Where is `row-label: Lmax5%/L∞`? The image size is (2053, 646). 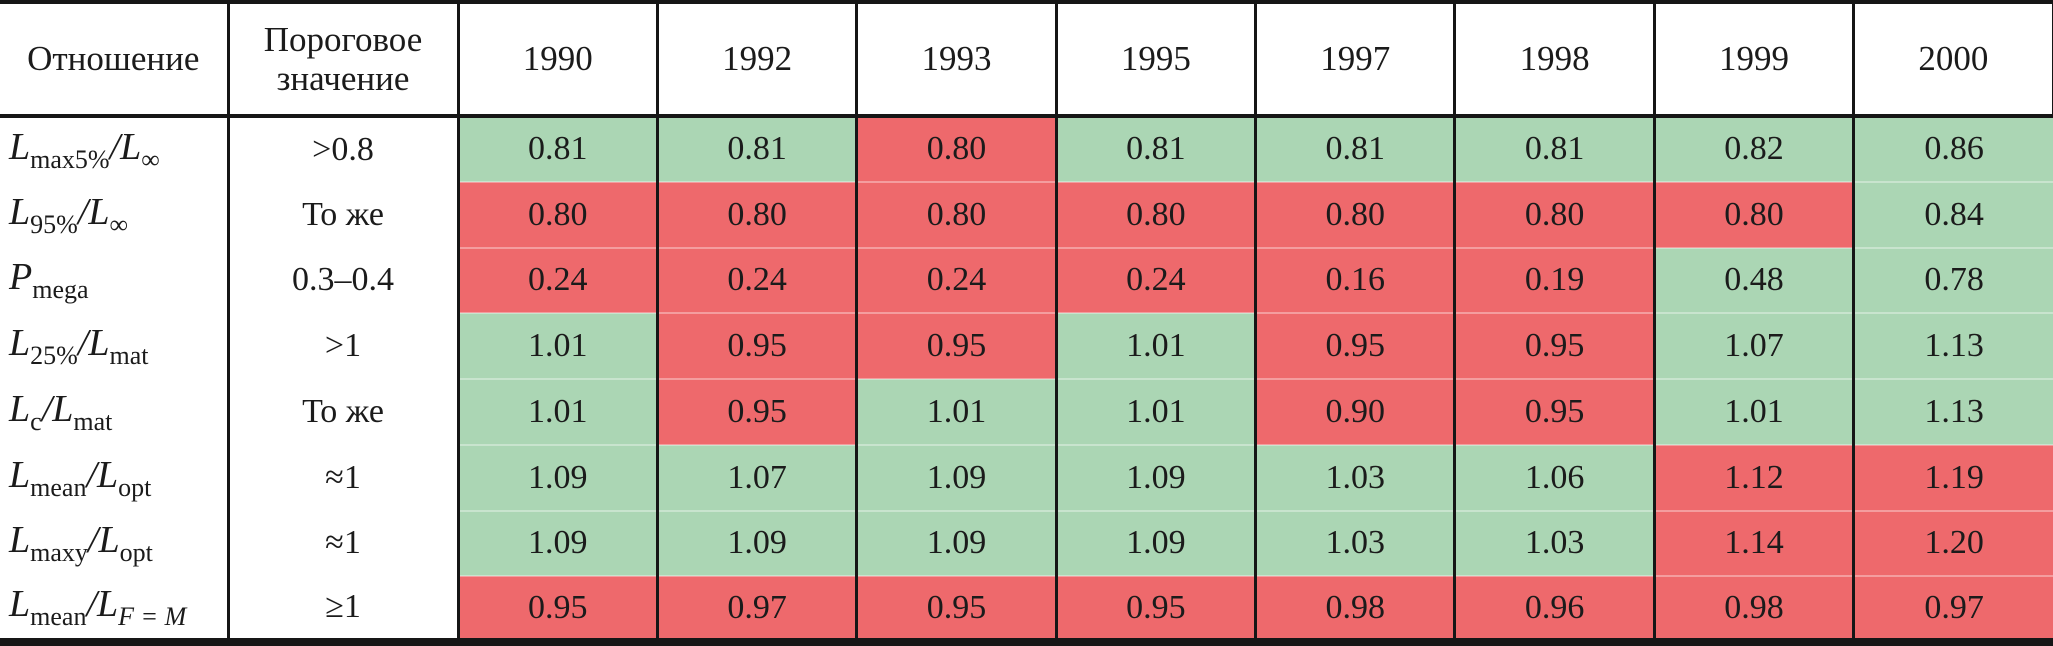
row-label: Lmax5%/L∞ is located at coordinates (115, 149).